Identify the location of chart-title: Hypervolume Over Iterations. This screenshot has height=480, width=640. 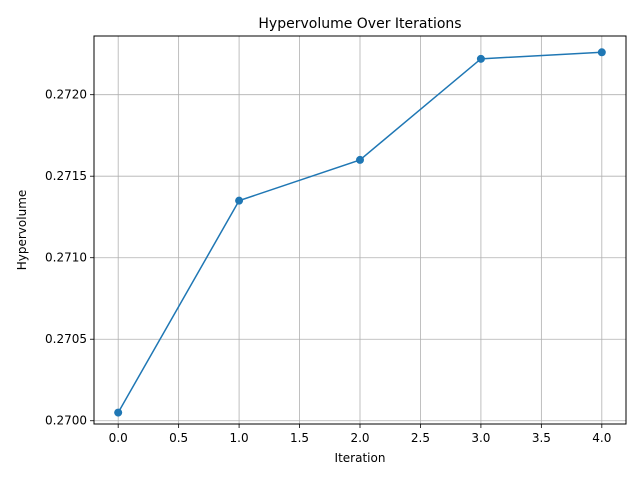
(359, 24).